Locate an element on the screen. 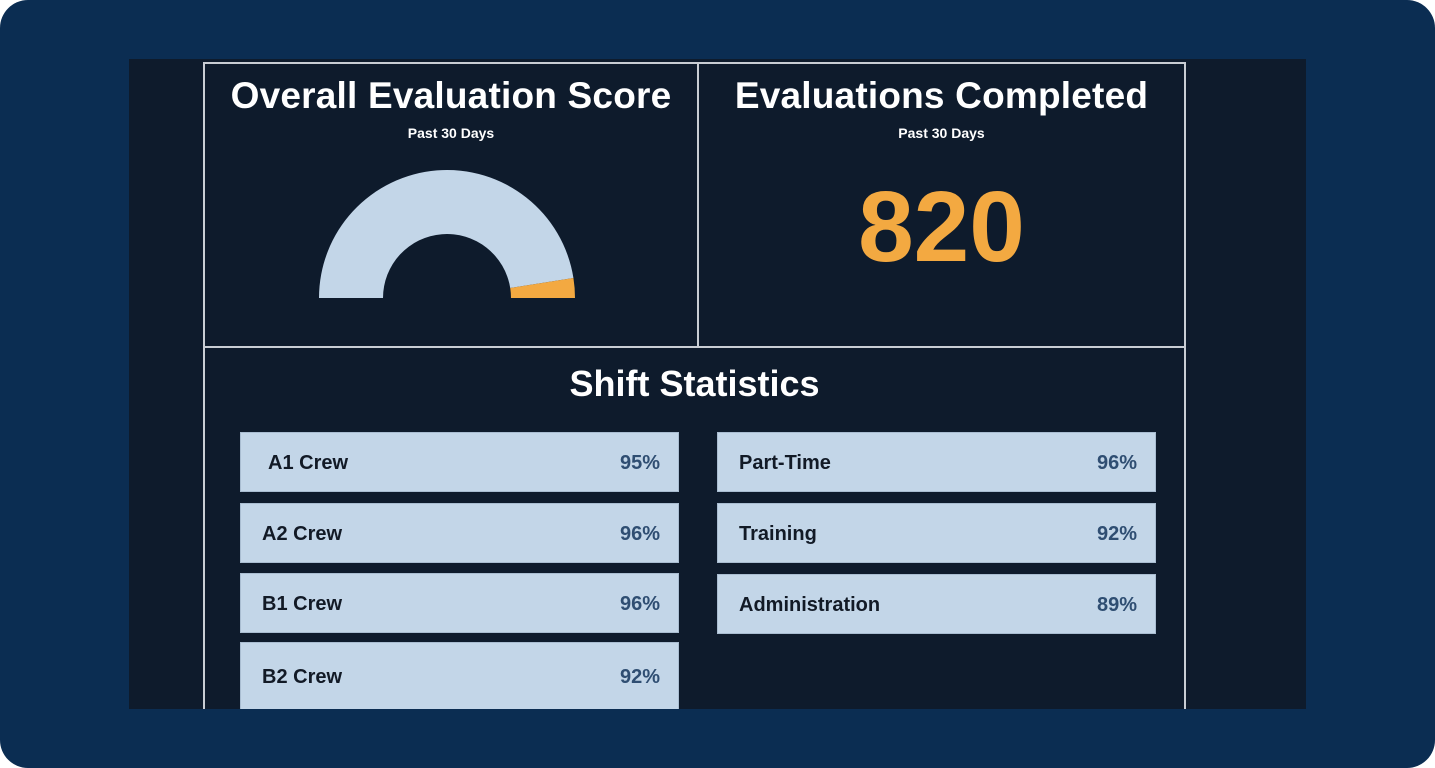 This screenshot has height=768, width=1435. overall-score-panel: Overall Evaluation Score Past 30 Days is located at coordinates (451, 205).